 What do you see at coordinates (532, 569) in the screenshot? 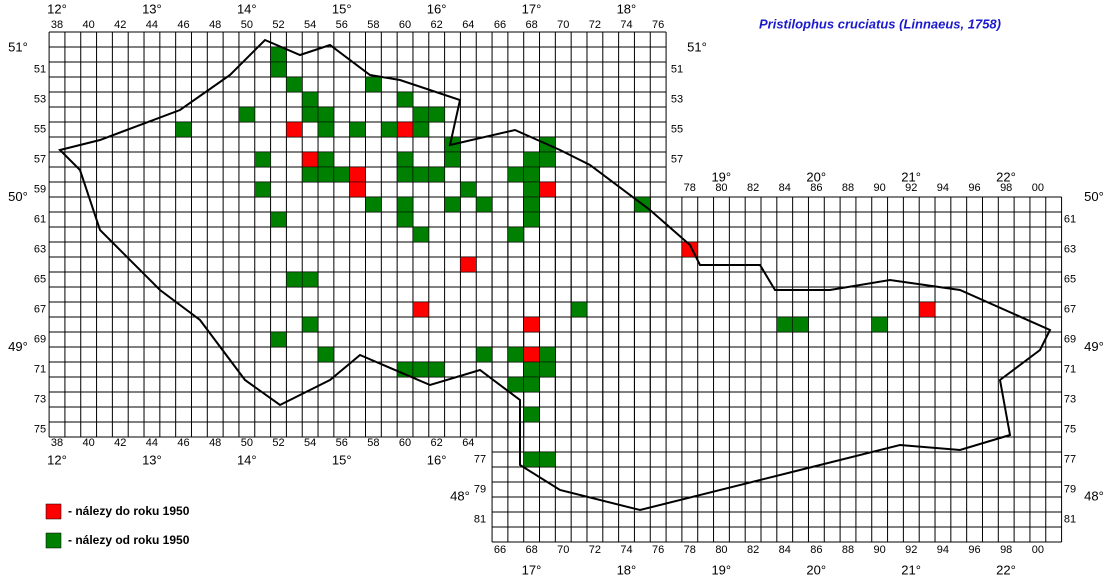
I see `longitude-label: 17°` at bounding box center [532, 569].